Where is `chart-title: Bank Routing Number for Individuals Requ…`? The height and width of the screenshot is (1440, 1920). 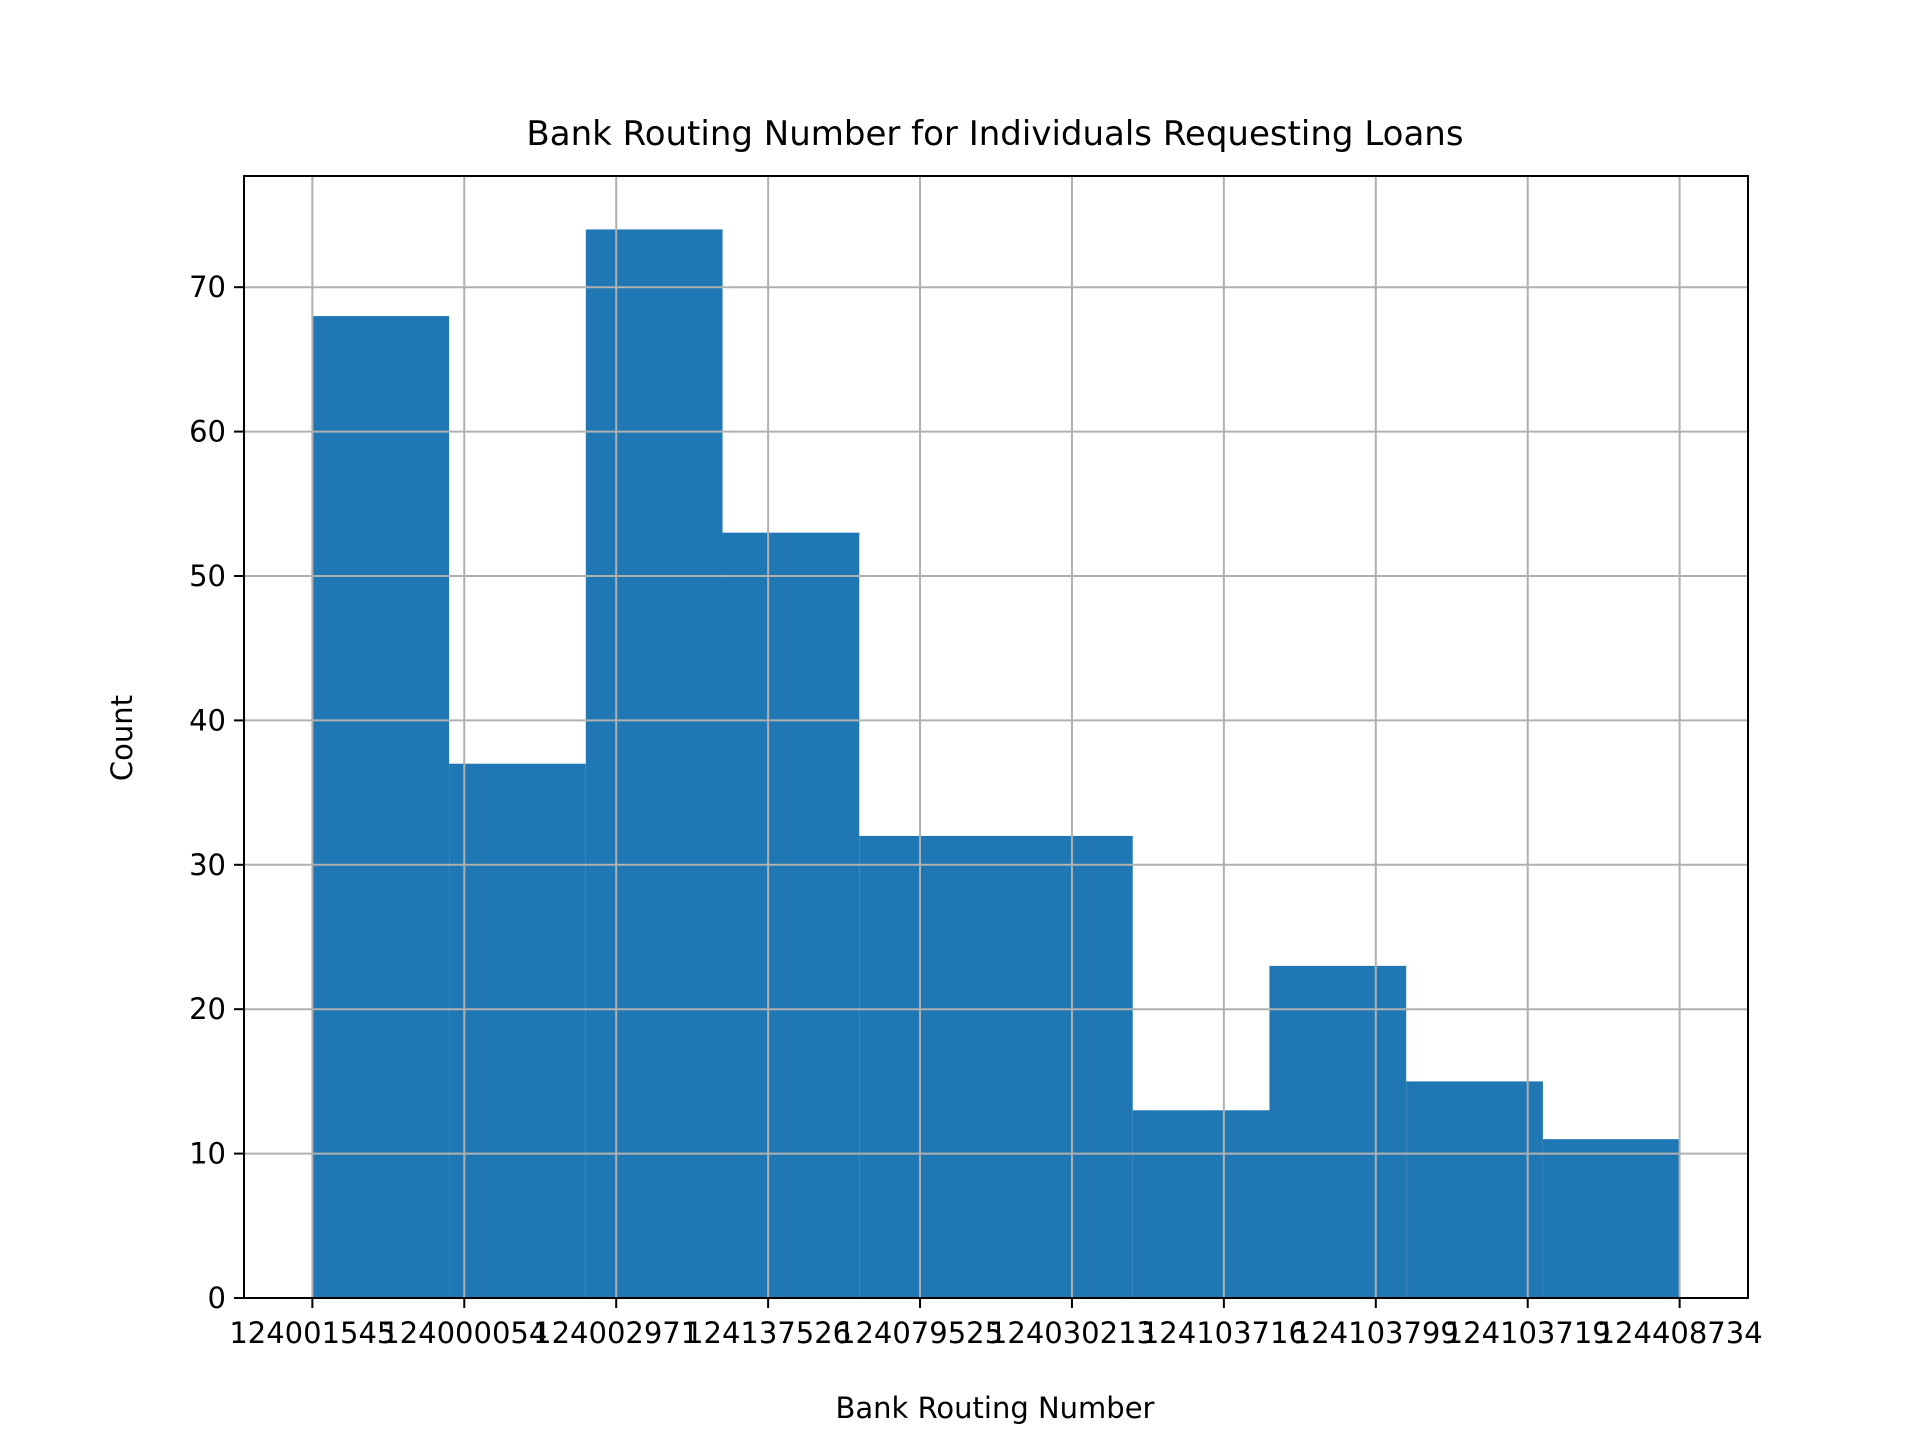
chart-title: Bank Routing Number for Individuals Requ… is located at coordinates (994, 134).